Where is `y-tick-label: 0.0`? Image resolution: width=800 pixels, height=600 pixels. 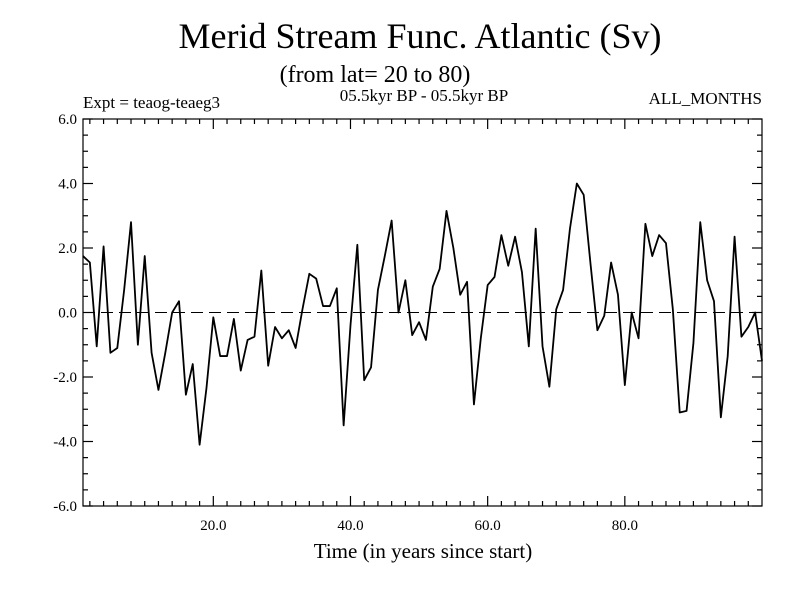
y-tick-label: 0.0 is located at coordinates (67, 314).